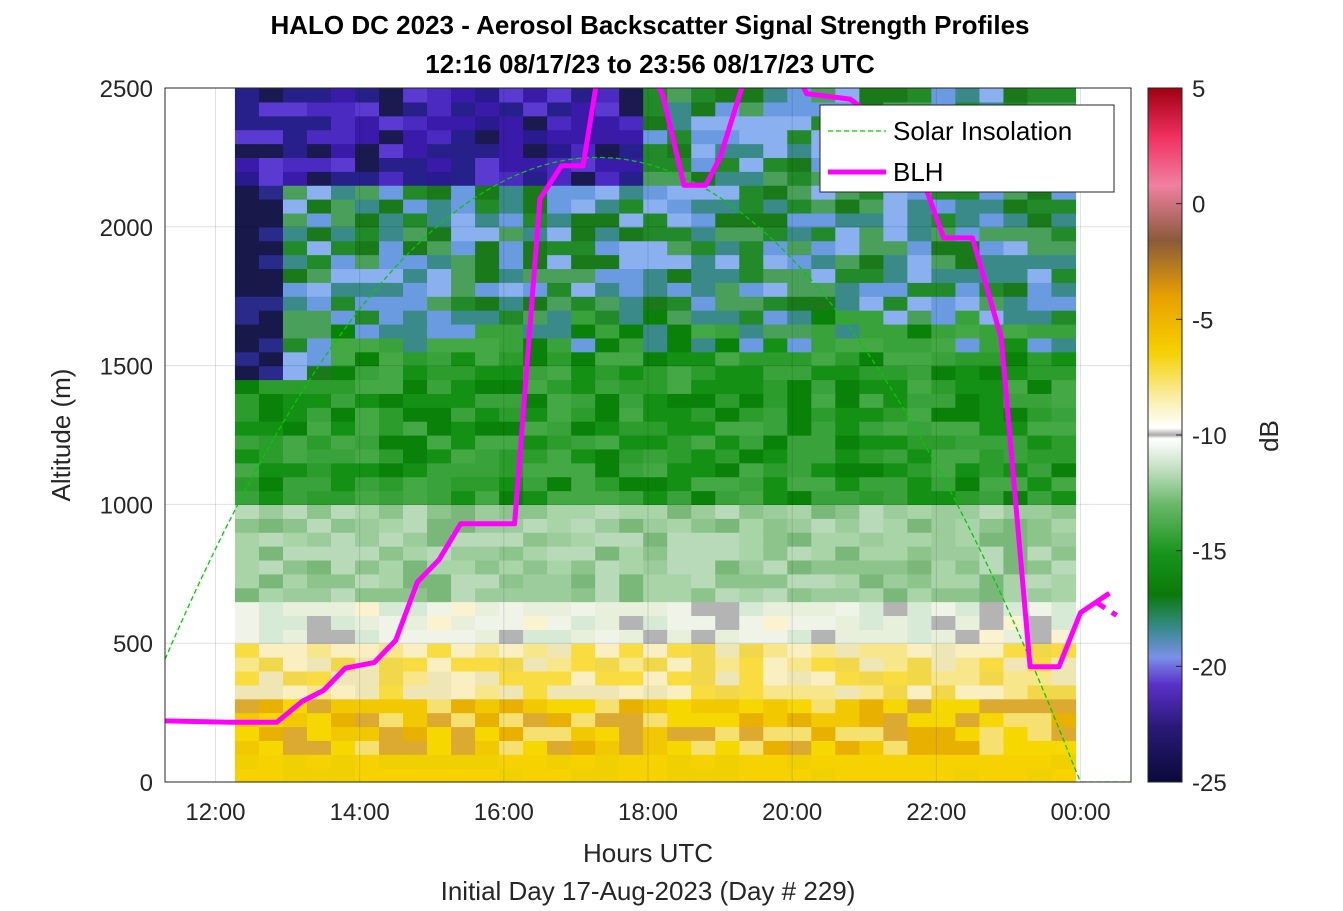  What do you see at coordinates (360, 812) in the screenshot?
I see `x-tick-label: 14:00` at bounding box center [360, 812].